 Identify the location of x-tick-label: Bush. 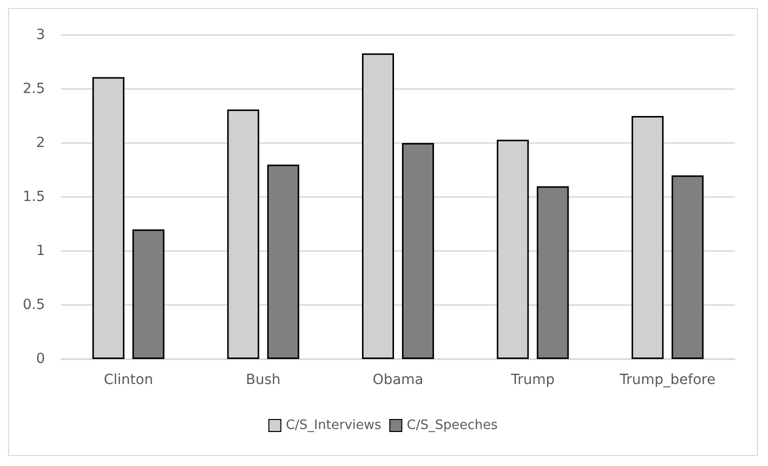
(263, 380).